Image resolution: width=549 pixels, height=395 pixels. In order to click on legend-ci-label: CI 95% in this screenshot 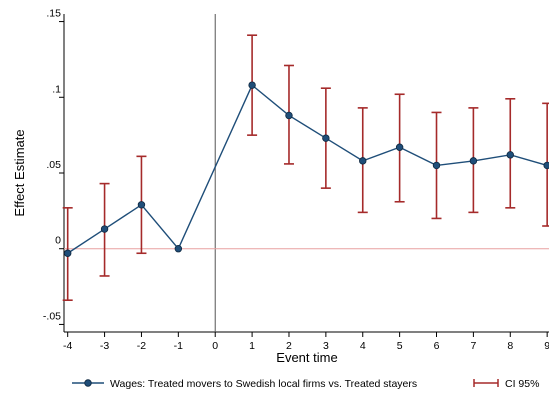, I will do `click(522, 384)`.